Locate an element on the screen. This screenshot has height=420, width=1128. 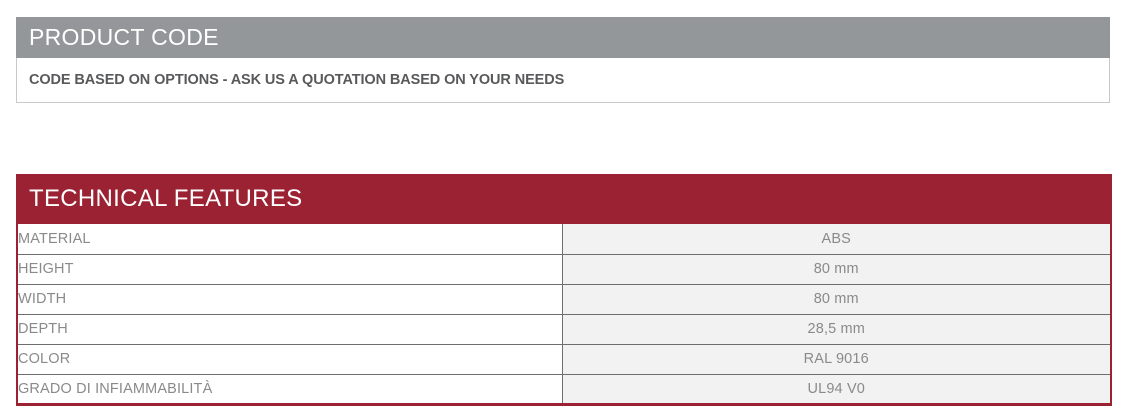
product-code-header: PRODUCT CODE is located at coordinates (563, 37).